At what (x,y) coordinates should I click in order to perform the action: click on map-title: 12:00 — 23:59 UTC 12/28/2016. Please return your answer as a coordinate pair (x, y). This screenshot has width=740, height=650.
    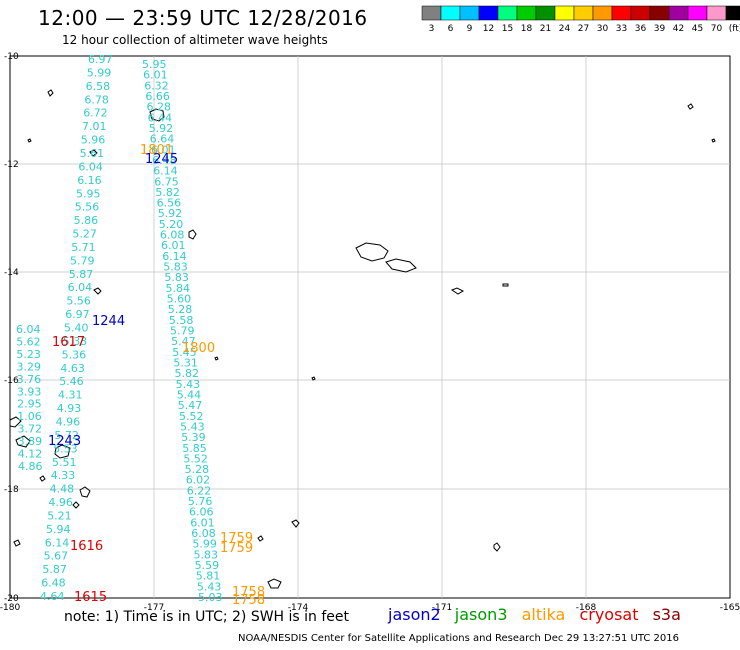
    Looking at the image, I should click on (203, 18).